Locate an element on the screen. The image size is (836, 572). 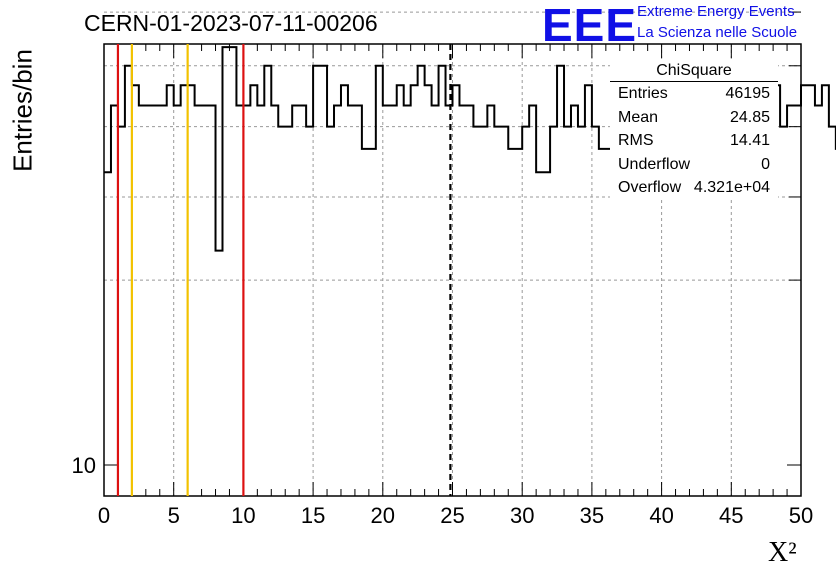
x-tick-label: 50 is located at coordinates (801, 515).